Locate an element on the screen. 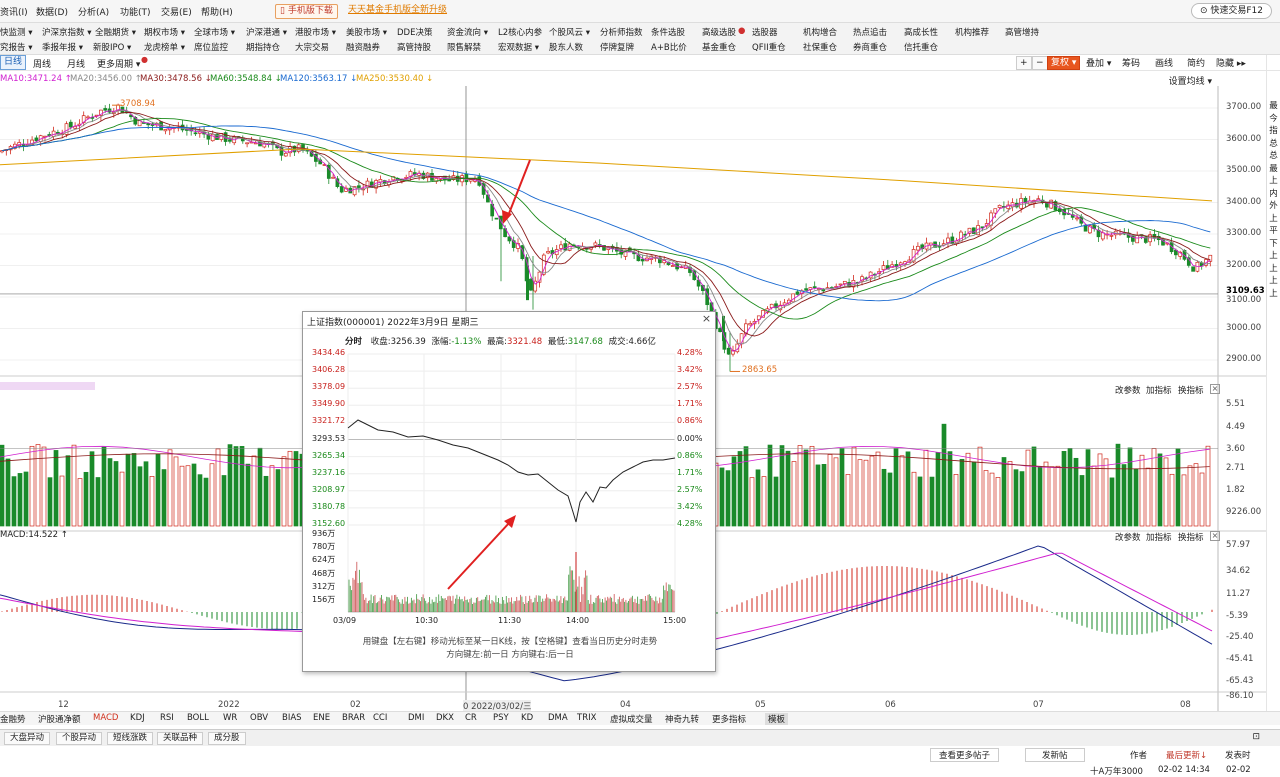  latest-update-column: 最后更新↓ is located at coordinates (1187, 756).